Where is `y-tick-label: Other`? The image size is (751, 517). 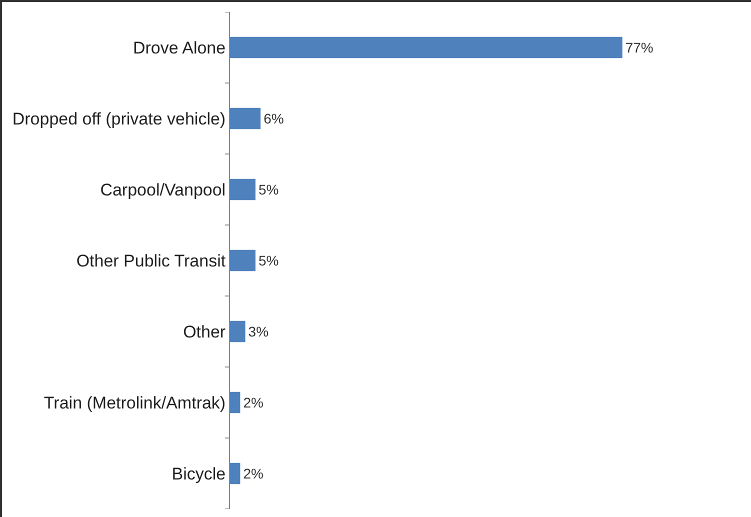
y-tick-label: Other is located at coordinates (204, 332).